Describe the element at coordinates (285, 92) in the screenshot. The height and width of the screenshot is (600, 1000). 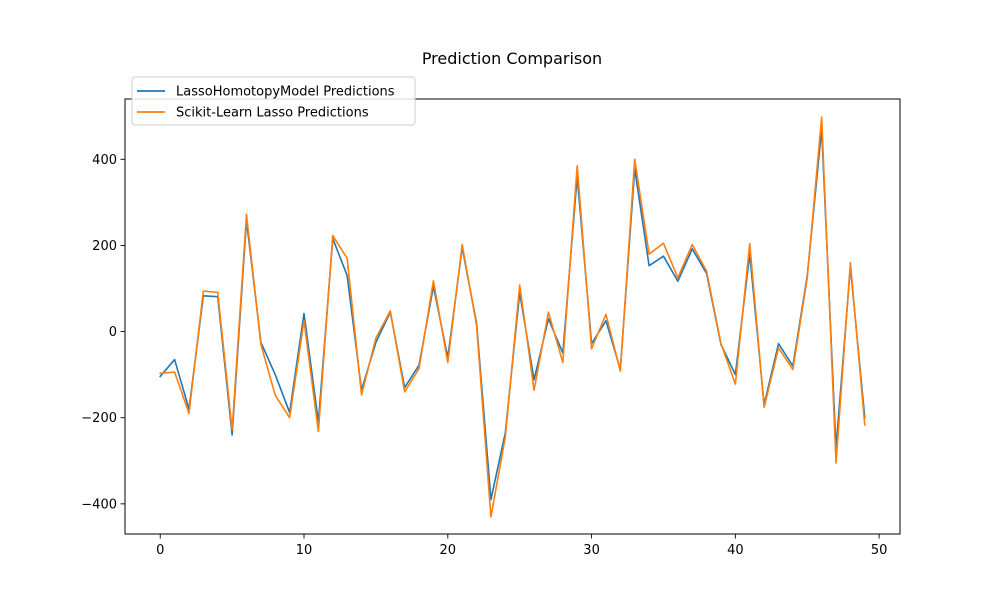
I see `legend-label: LassoHomotopyModel Predictions` at that location.